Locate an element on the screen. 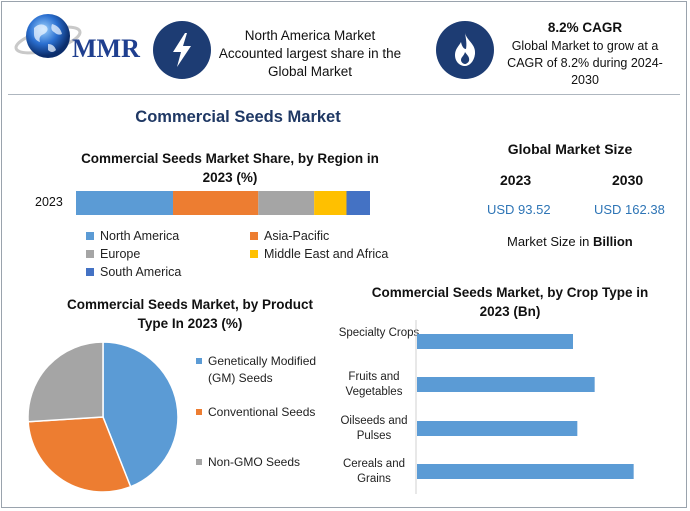 This screenshot has height=511, width=690. legend-label: Non-GMO Seeds is located at coordinates (254, 462).